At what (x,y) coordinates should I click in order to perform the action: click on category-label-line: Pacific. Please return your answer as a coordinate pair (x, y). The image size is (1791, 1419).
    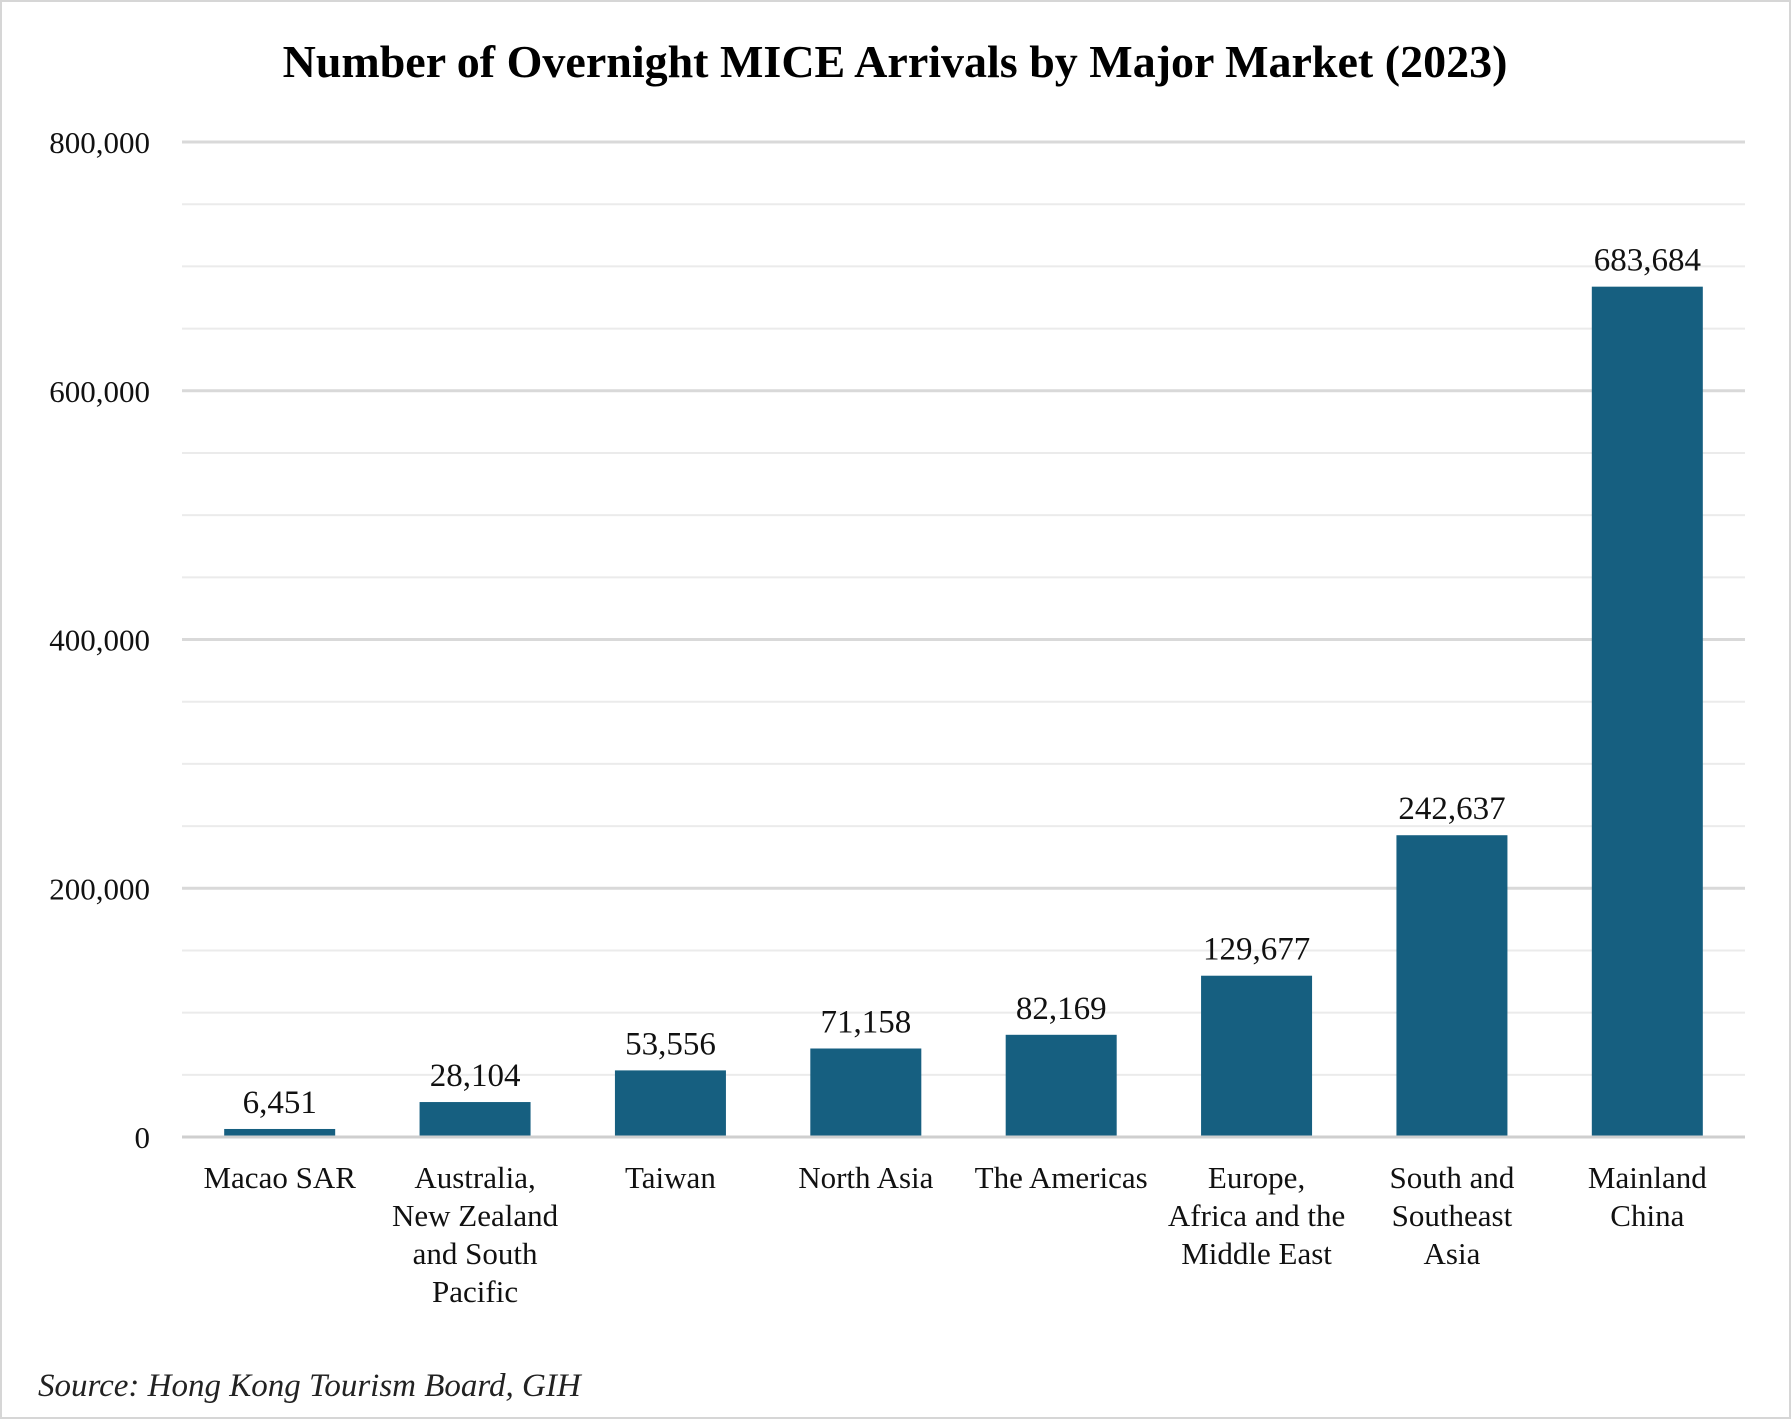
    Looking at the image, I should click on (475, 1291).